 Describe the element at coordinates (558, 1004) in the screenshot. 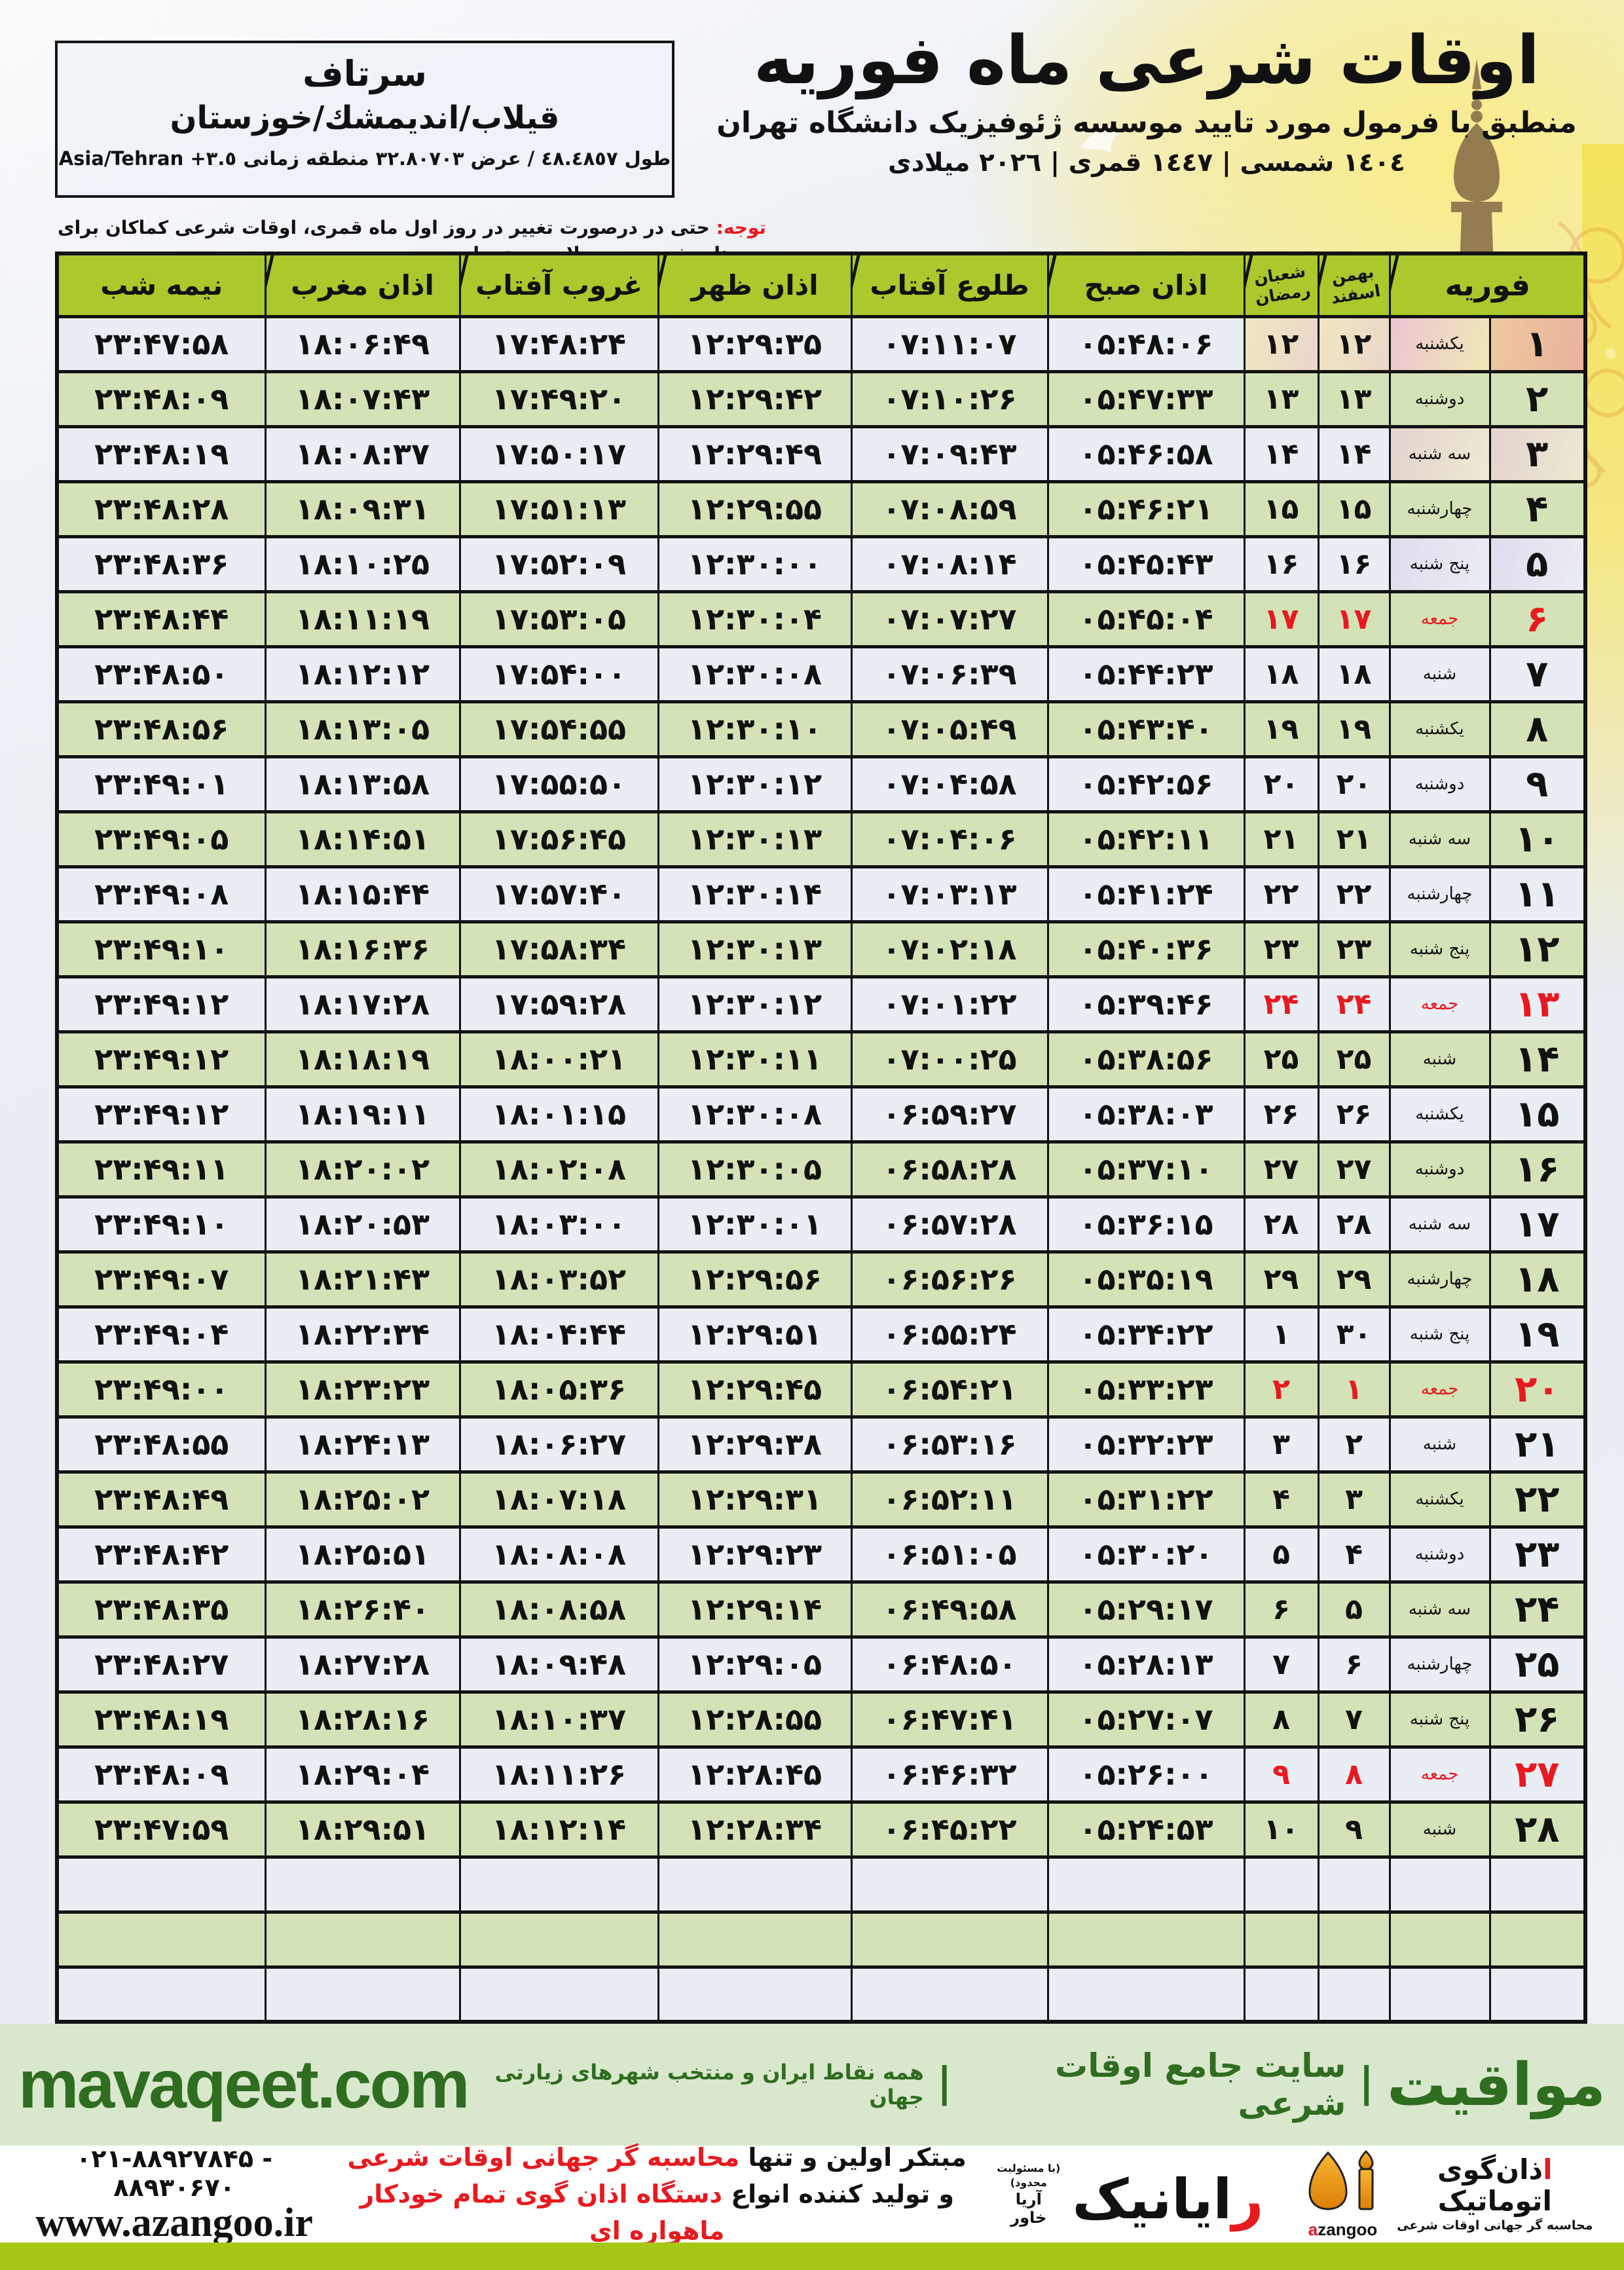

I see `cell-sunset: ۱۷:۵۹:۲۸` at that location.